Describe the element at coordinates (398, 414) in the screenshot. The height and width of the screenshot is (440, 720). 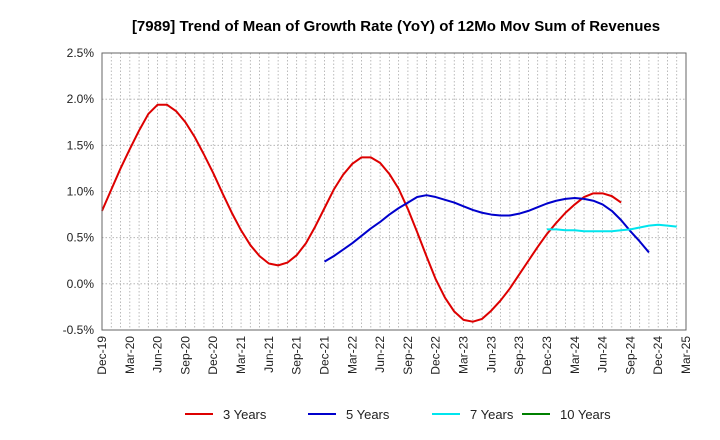
I see `legend: 3 Years 5 Years 7 Years 10 Years` at that location.